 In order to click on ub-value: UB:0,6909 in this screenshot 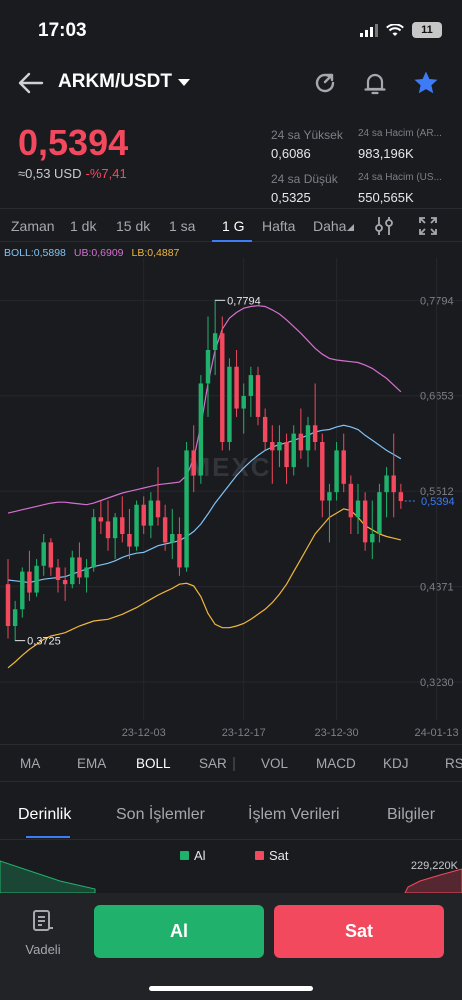, I will do `click(98, 253)`.